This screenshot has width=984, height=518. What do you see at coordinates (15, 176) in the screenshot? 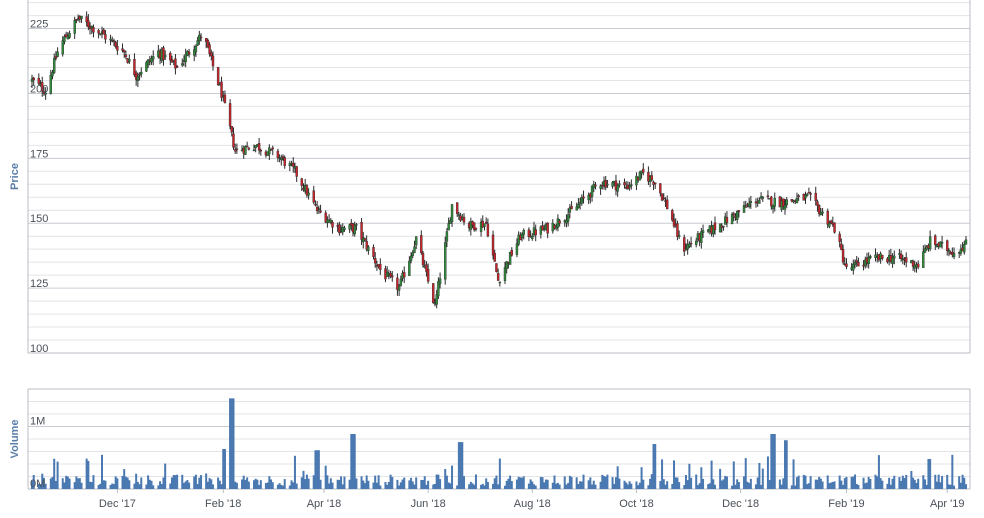
I see `price-axis-title: Price` at bounding box center [15, 176].